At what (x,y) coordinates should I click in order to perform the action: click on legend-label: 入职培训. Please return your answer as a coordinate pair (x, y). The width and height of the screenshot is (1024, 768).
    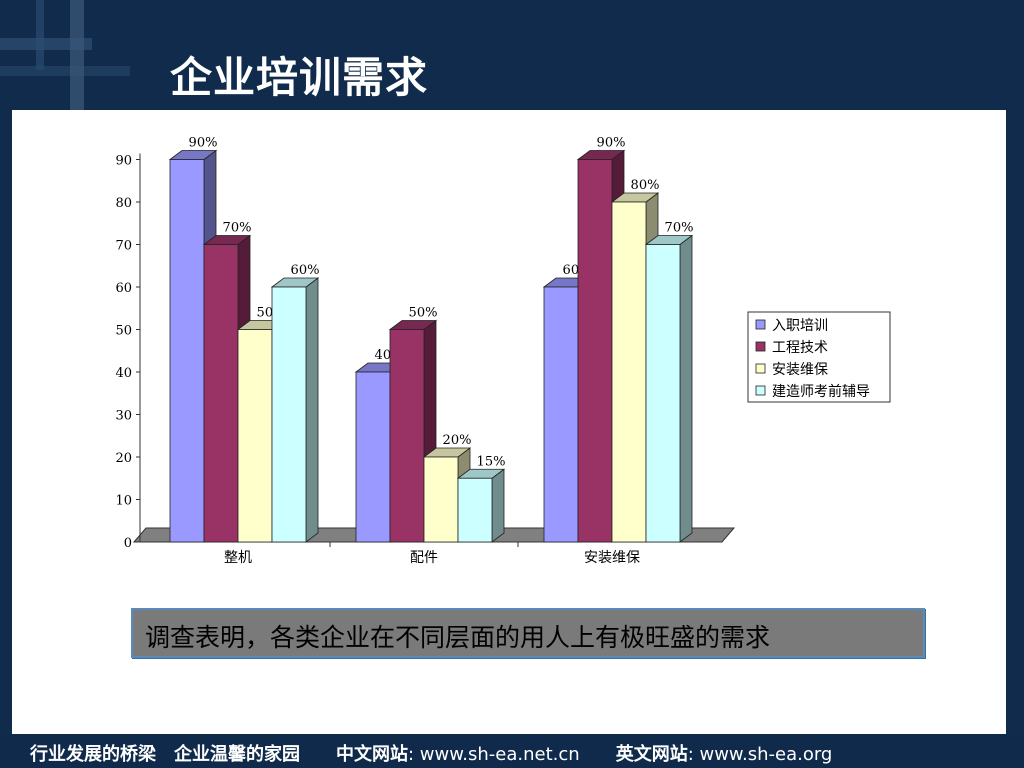
    Looking at the image, I should click on (800, 326).